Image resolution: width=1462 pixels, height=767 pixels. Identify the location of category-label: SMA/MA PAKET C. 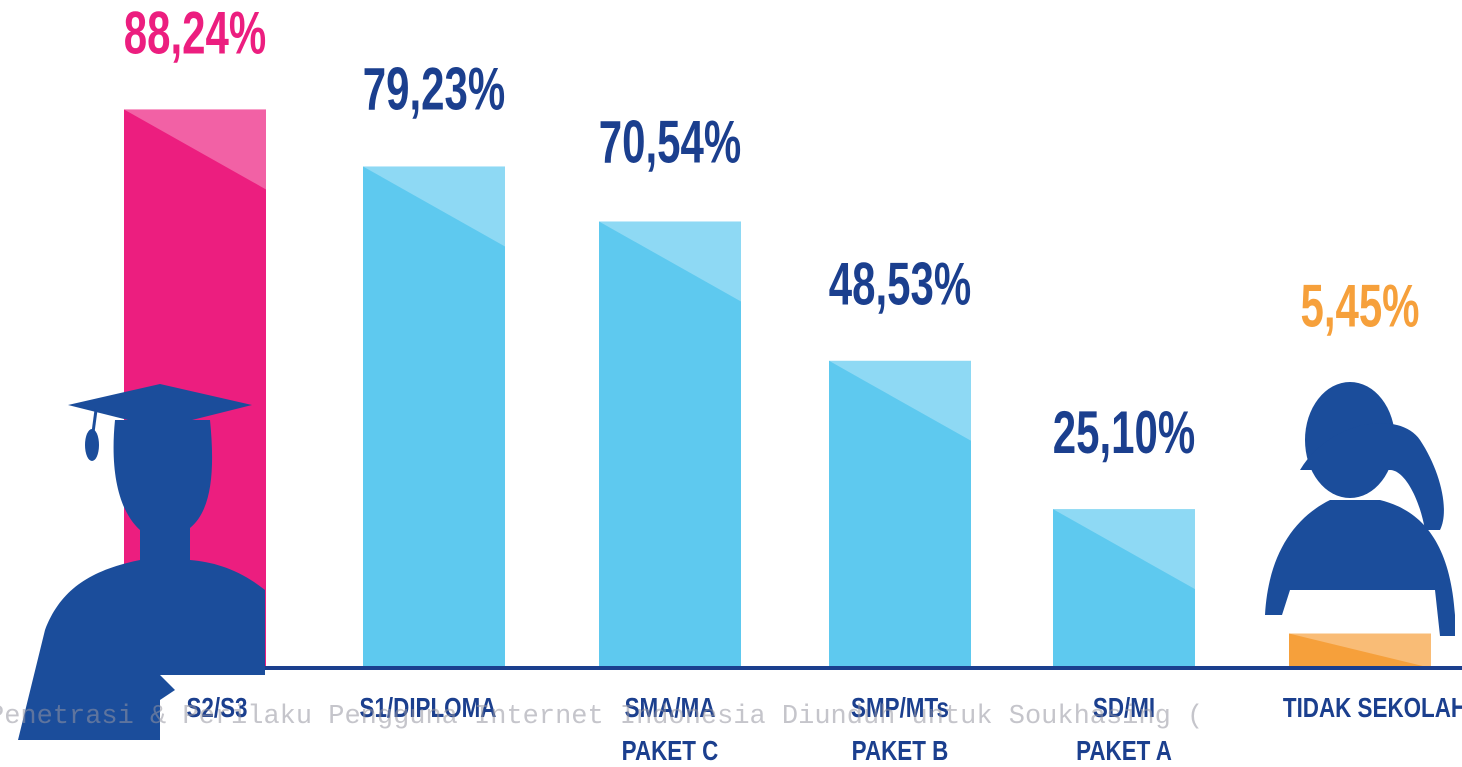
(670, 729).